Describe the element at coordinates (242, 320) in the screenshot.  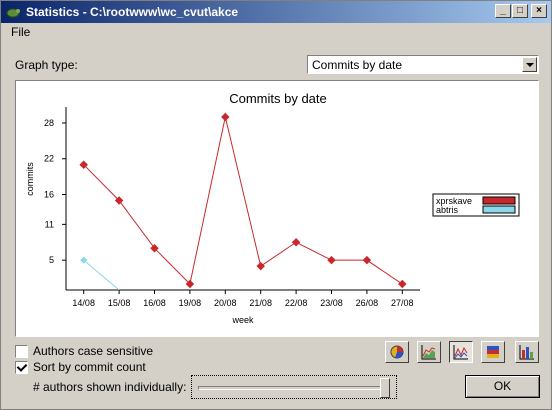
I see `x-axis-label: week` at that location.